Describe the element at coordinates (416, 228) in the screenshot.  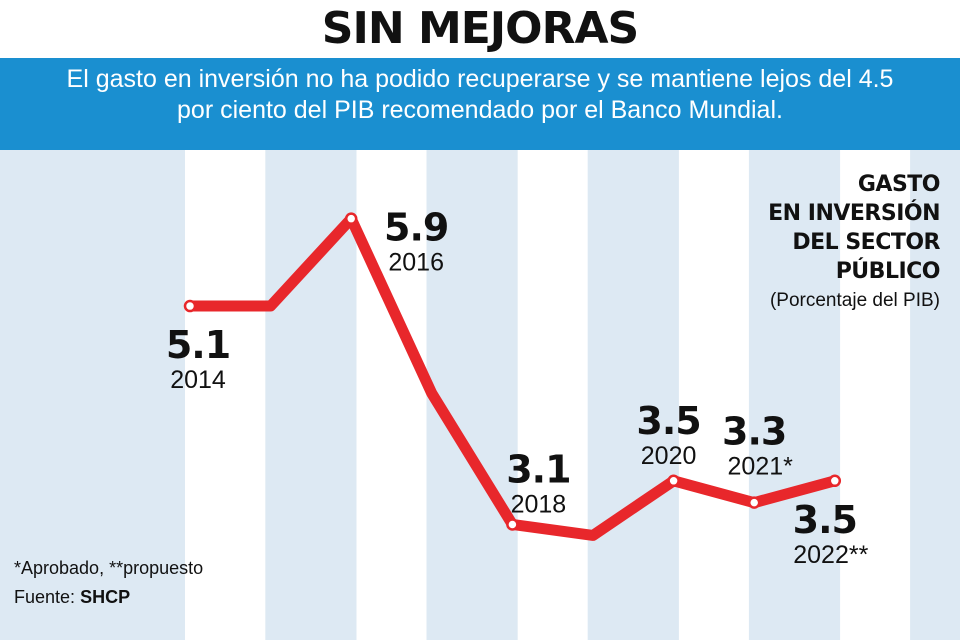
I see `data-label-value: 5.9` at that location.